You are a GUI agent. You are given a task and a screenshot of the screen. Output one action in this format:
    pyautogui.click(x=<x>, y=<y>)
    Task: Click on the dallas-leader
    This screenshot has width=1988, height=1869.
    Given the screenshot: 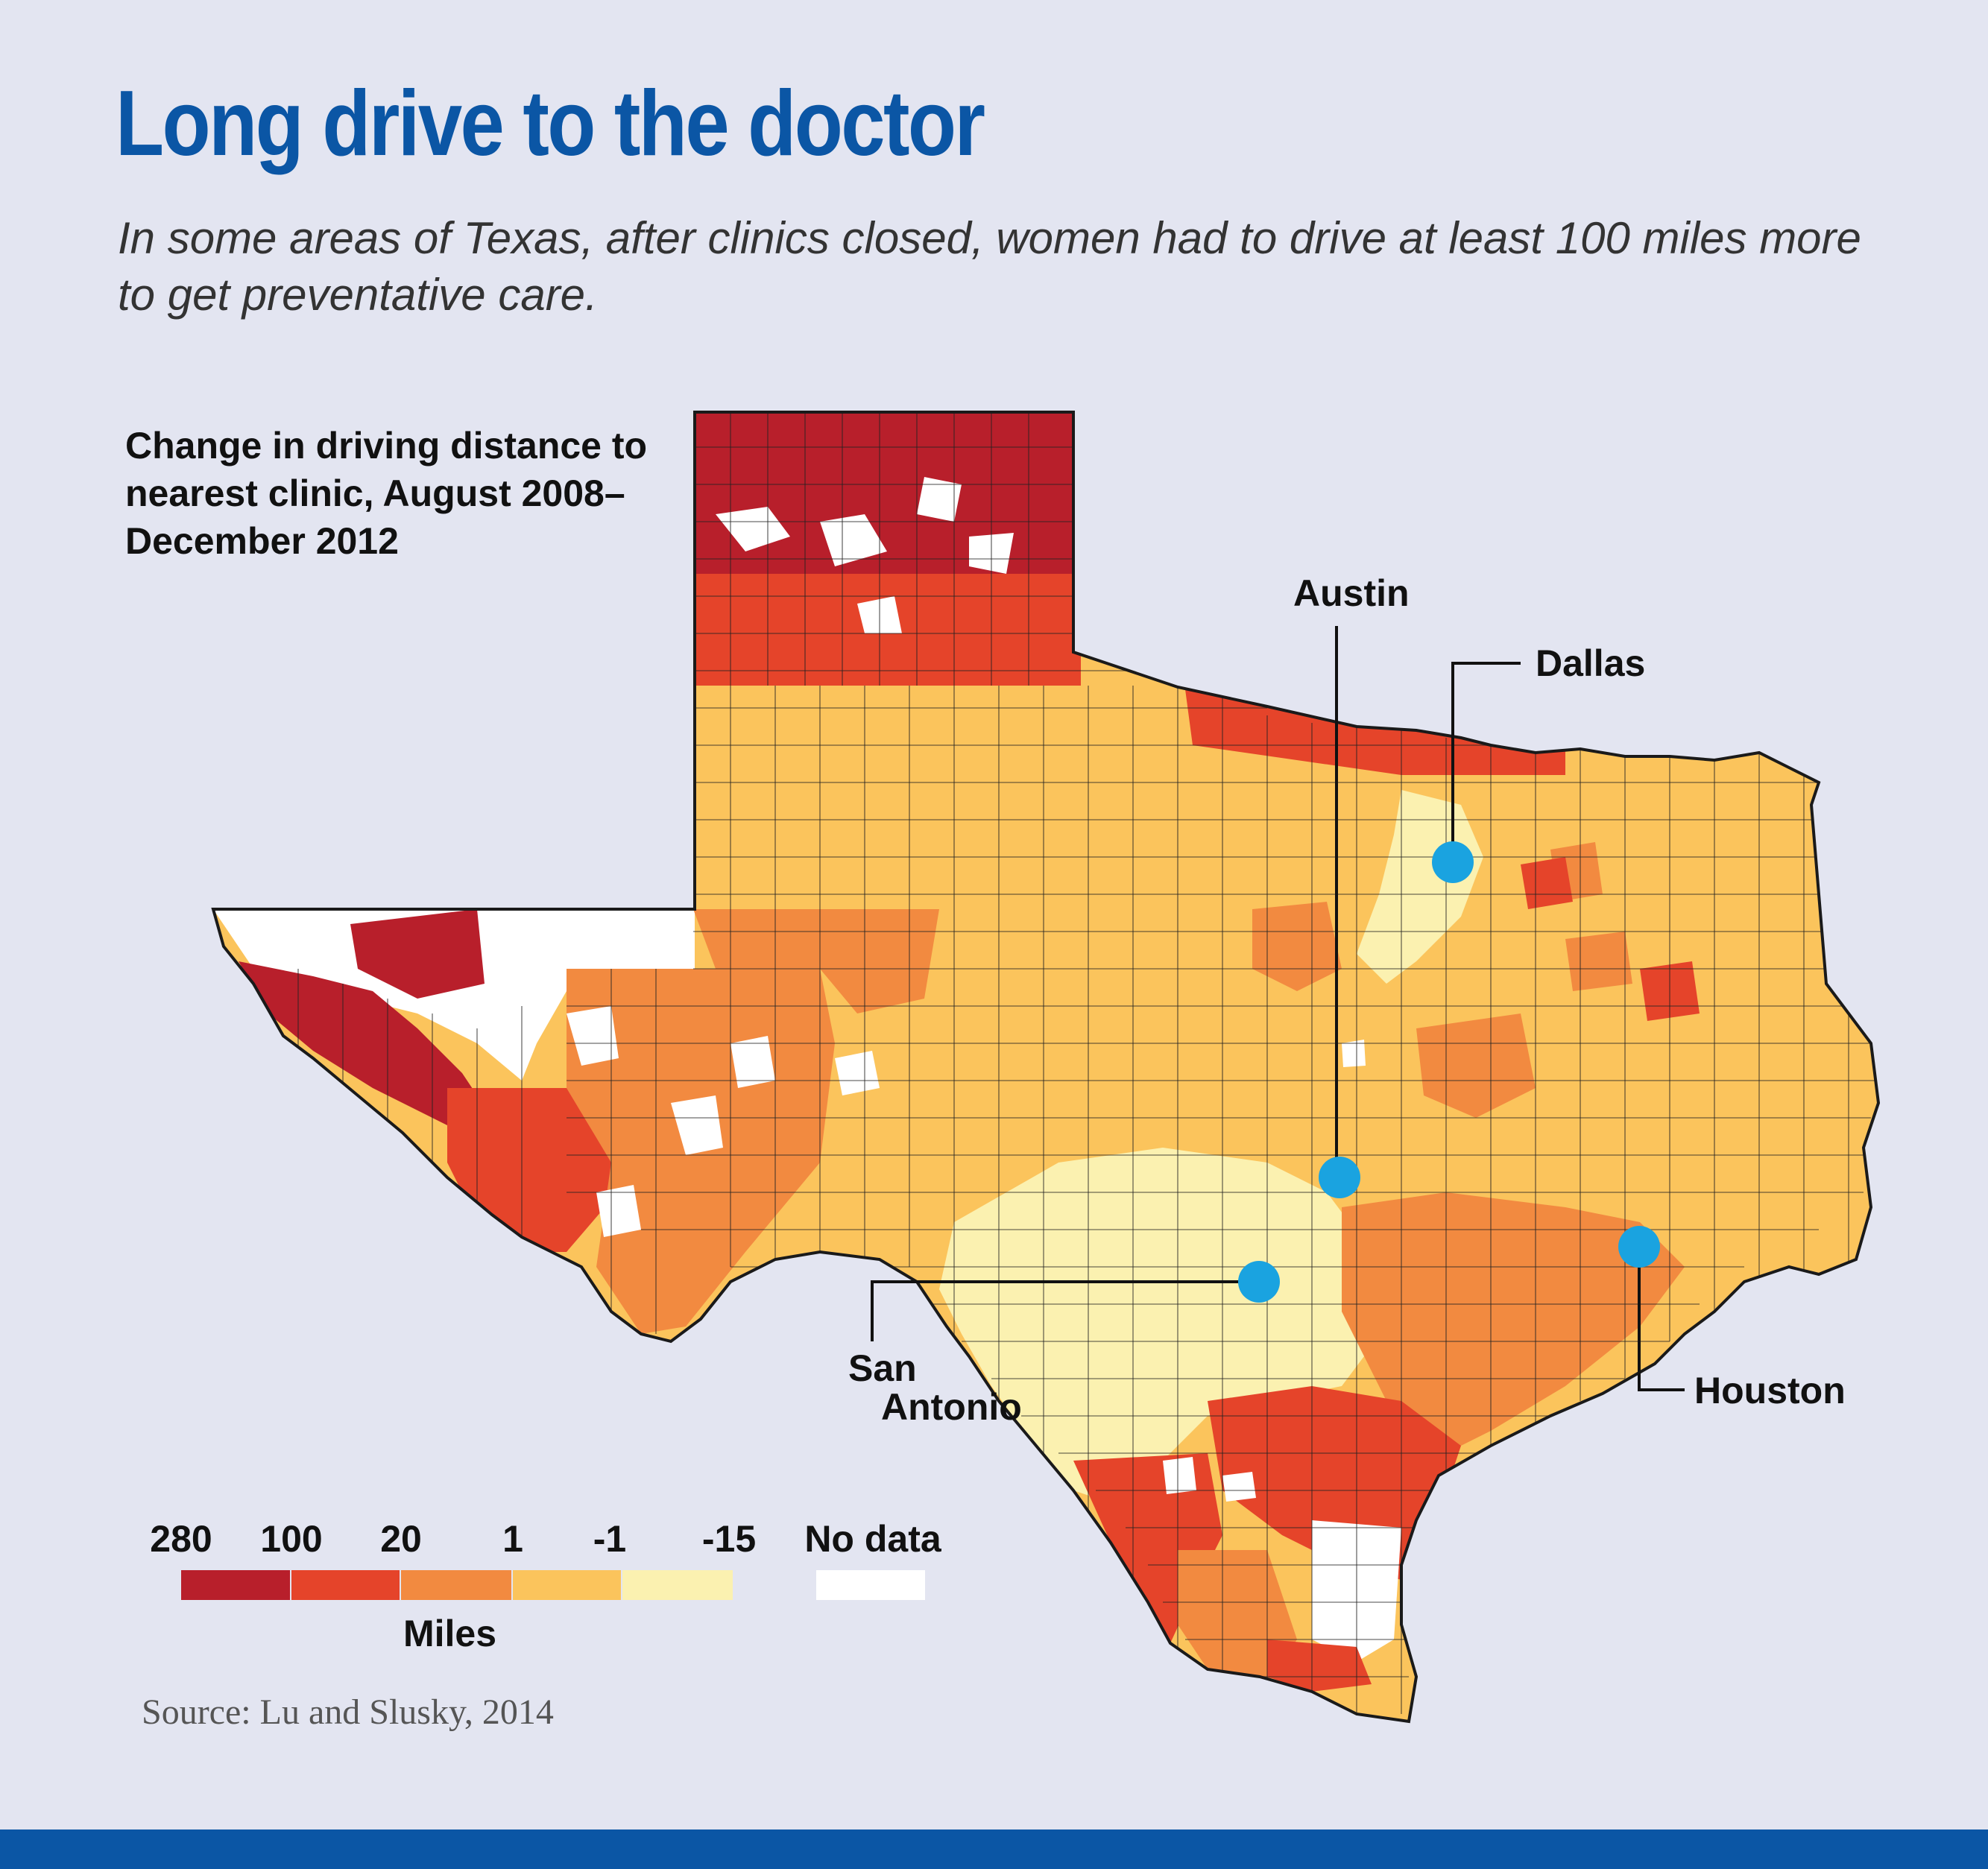 What is the action you would take?
    pyautogui.click(x=1486, y=764)
    